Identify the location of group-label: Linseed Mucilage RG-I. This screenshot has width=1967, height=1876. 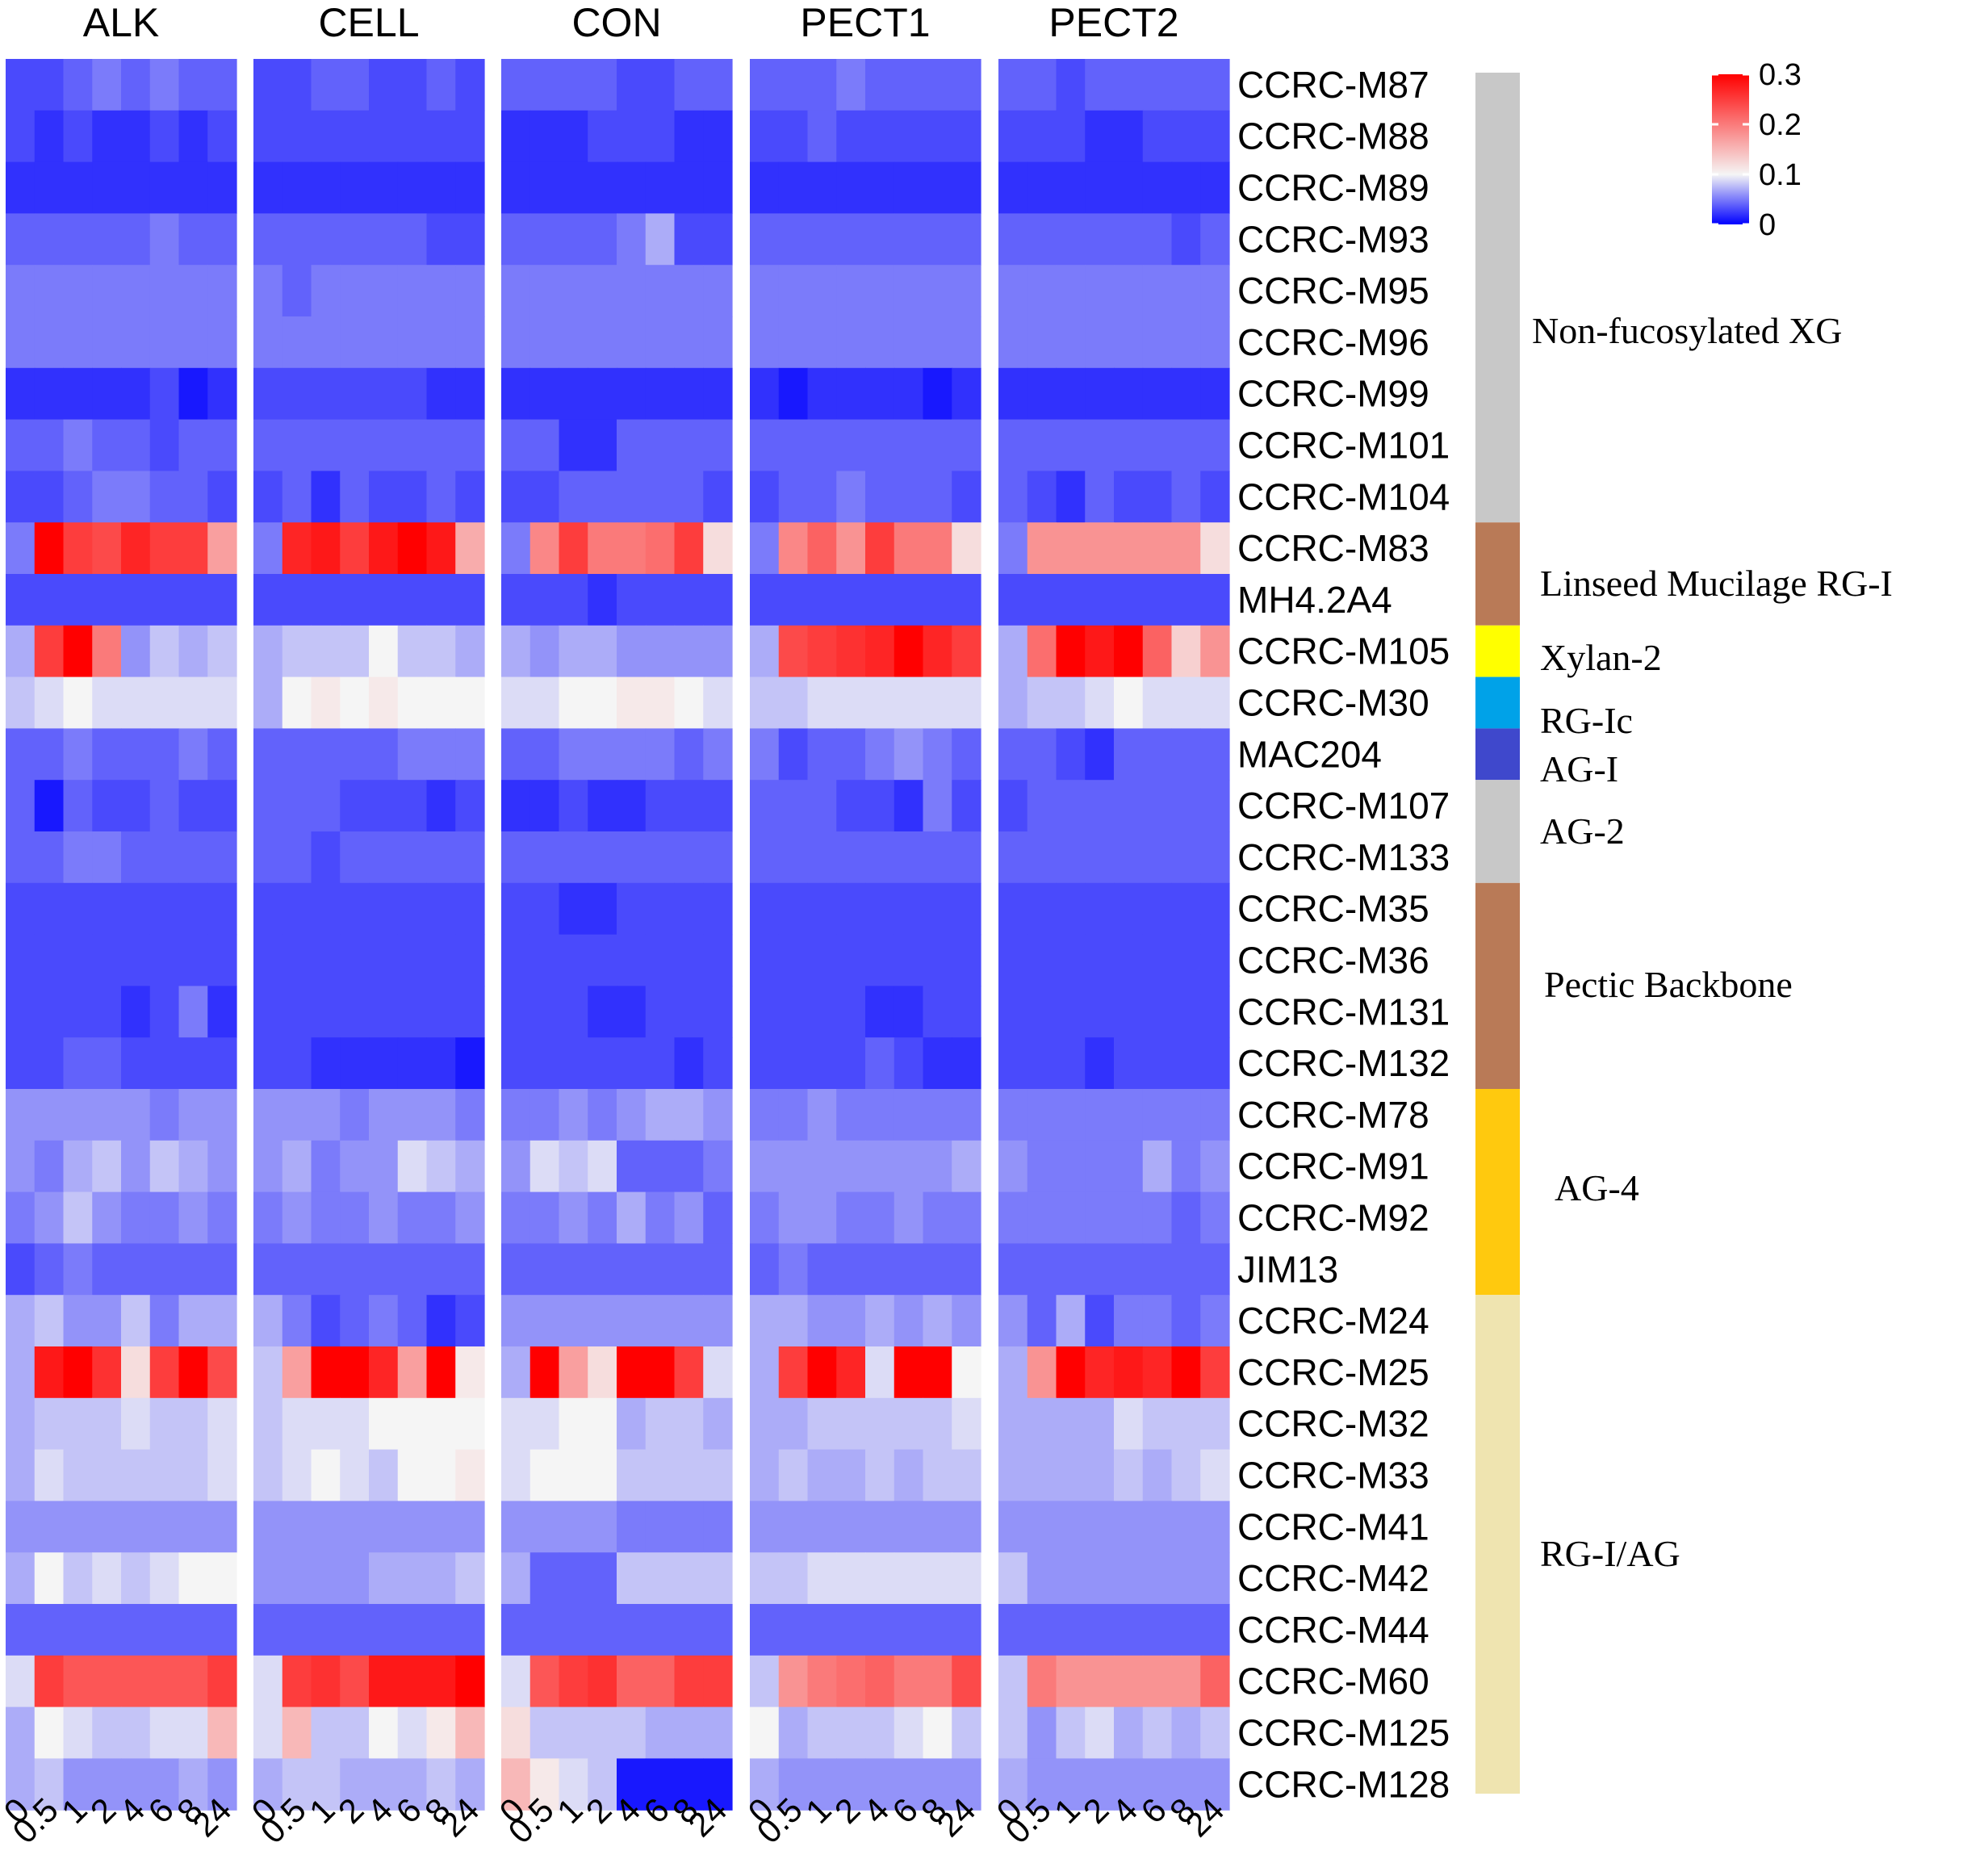
(1716, 584).